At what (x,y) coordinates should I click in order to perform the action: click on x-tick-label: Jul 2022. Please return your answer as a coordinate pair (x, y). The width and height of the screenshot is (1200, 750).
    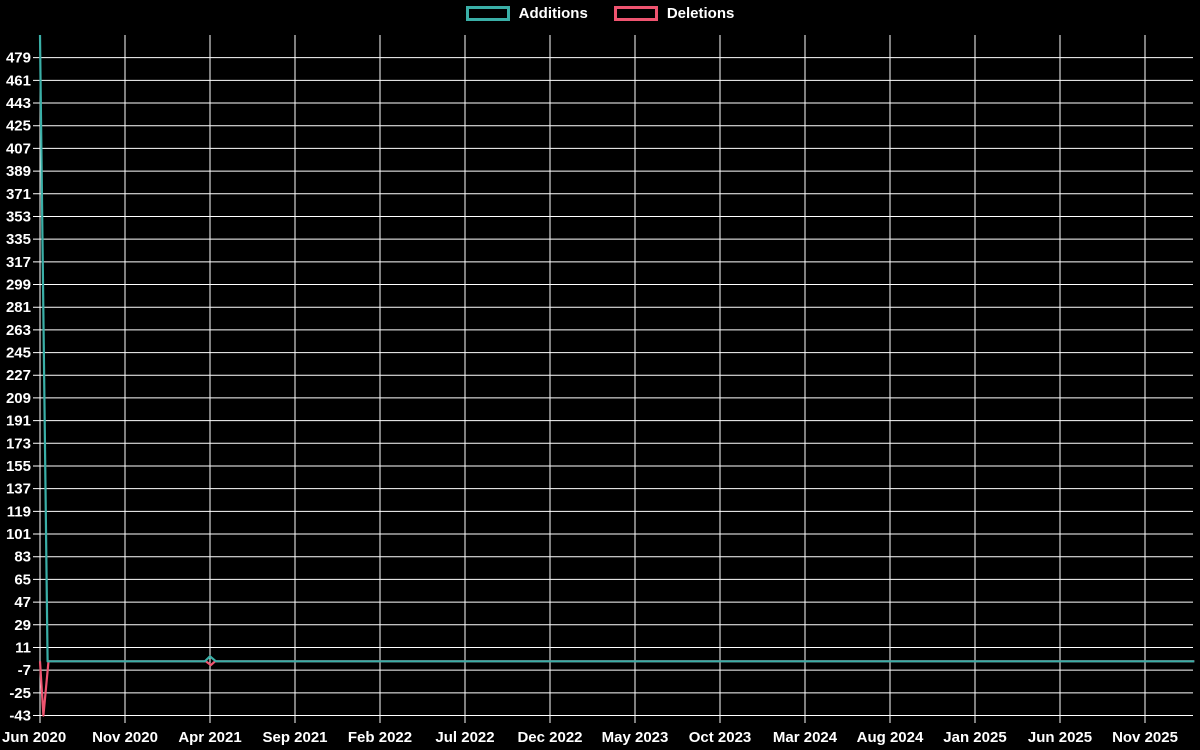
    Looking at the image, I should click on (464, 737).